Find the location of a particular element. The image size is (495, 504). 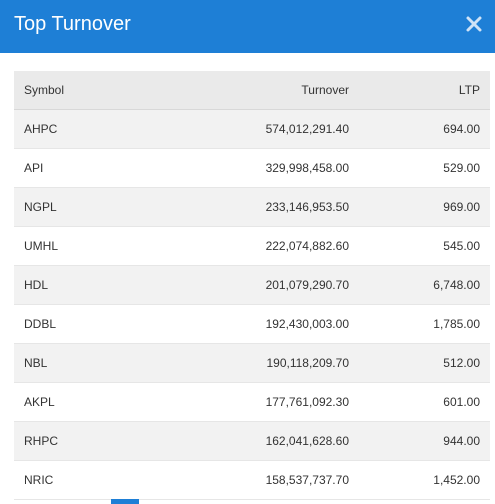

cell-symbol: DDBL is located at coordinates (99, 324).